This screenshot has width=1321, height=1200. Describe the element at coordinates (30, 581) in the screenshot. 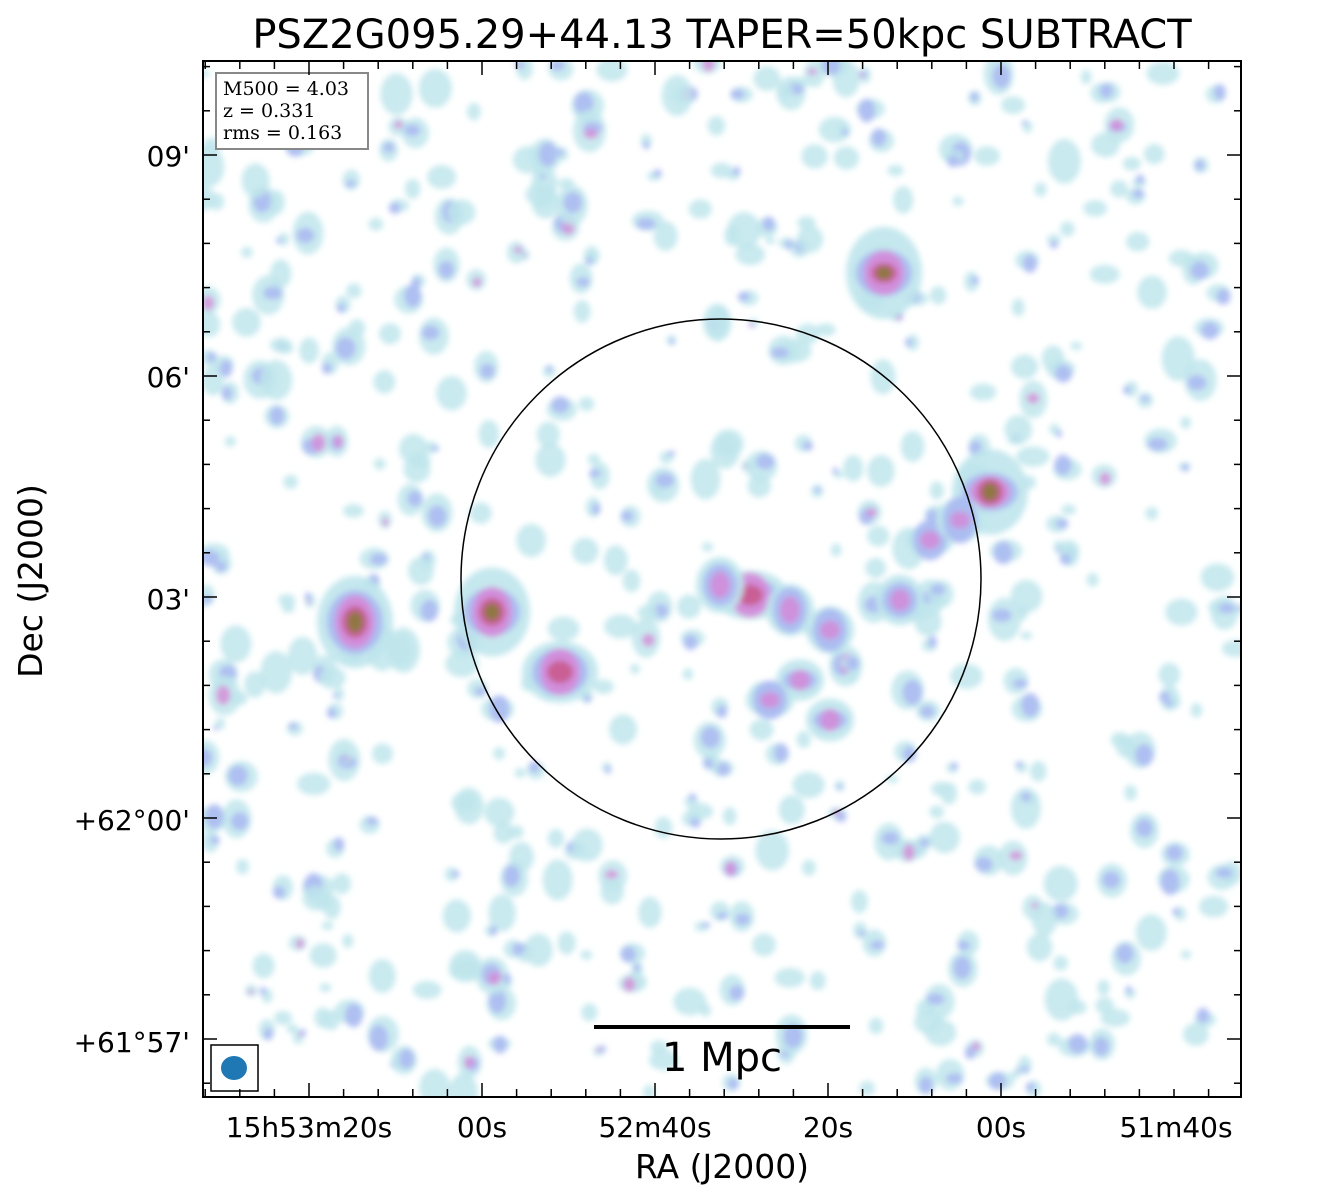

I see `y-axis-label: Dec (J2000)` at that location.